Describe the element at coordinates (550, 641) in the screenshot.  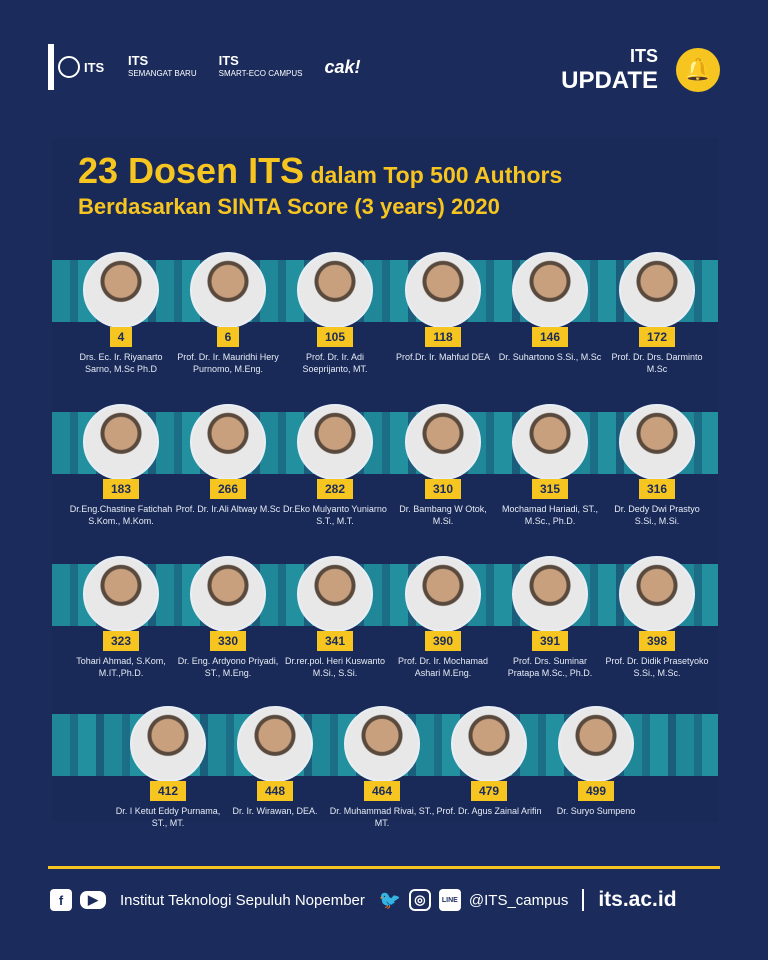
I see `rank-badge: 391` at that location.